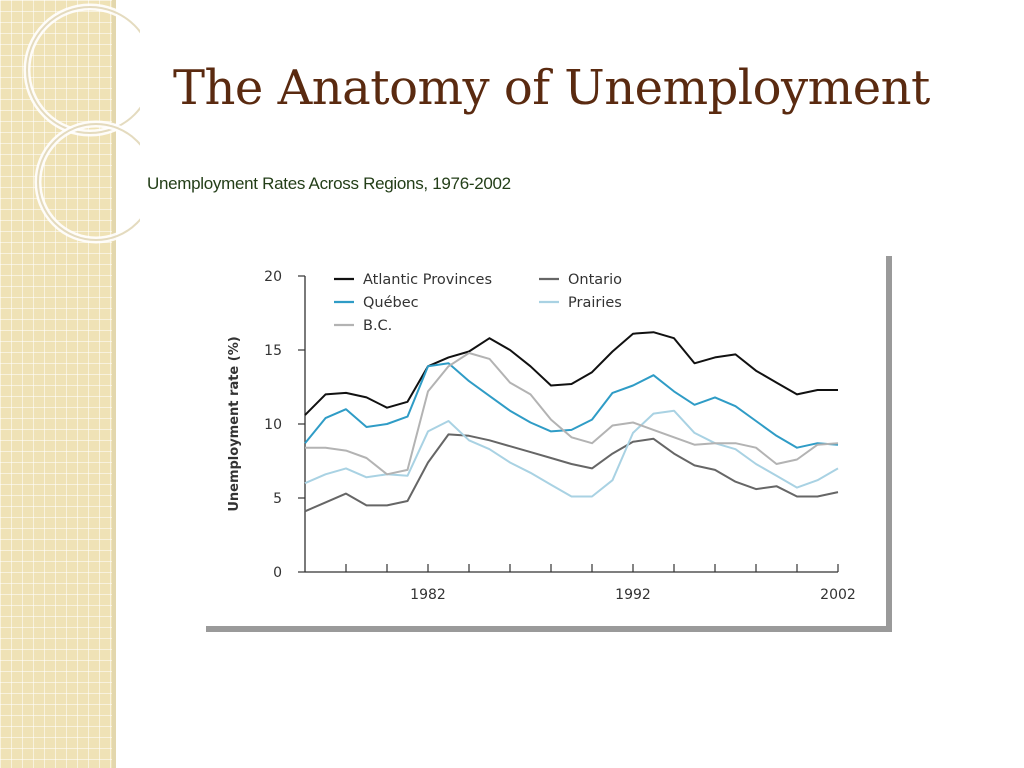  I want to click on legend-label: B.C., so click(377, 326).